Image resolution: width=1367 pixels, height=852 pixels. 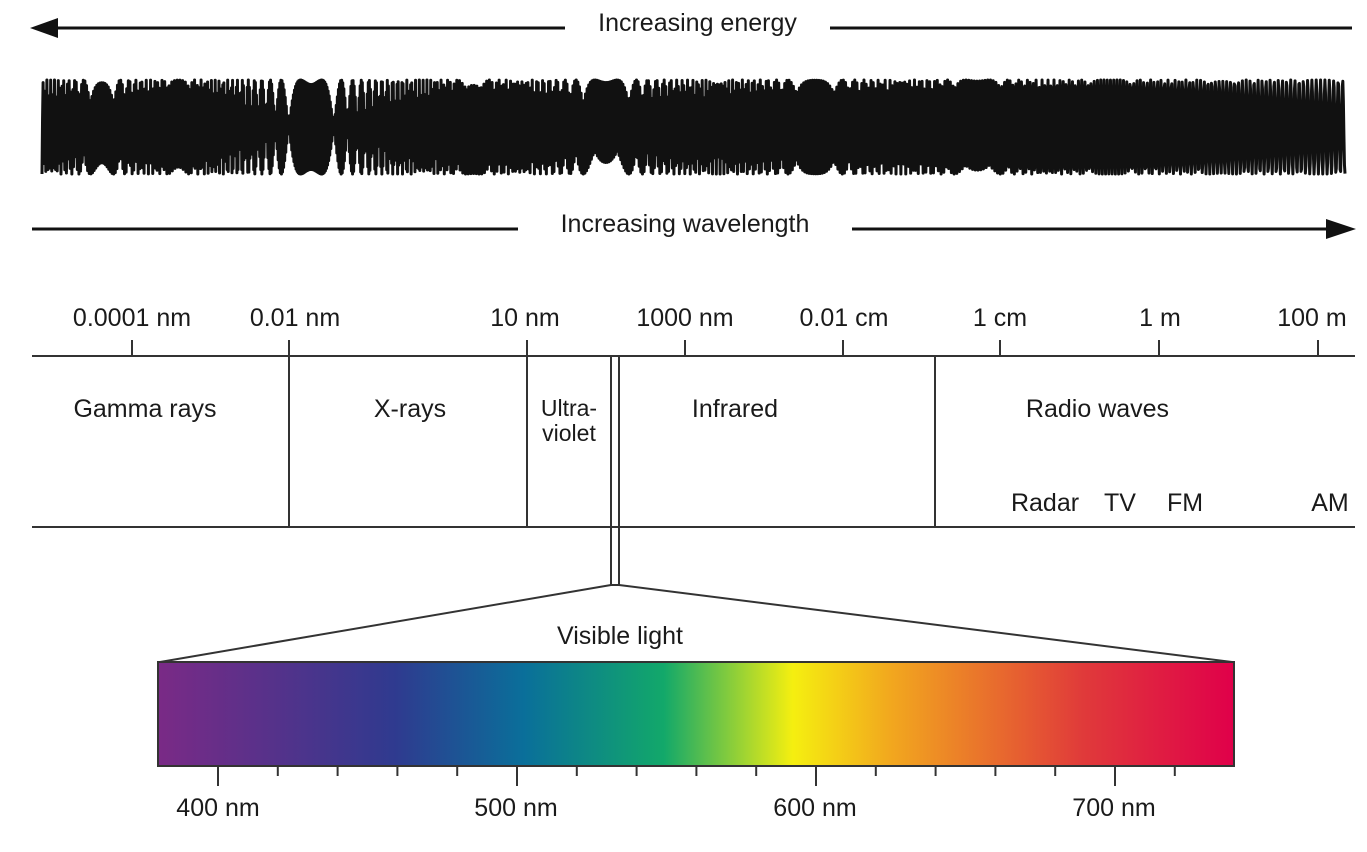 I want to click on scale-label-1cm: 1 cm, so click(x=1000, y=318).